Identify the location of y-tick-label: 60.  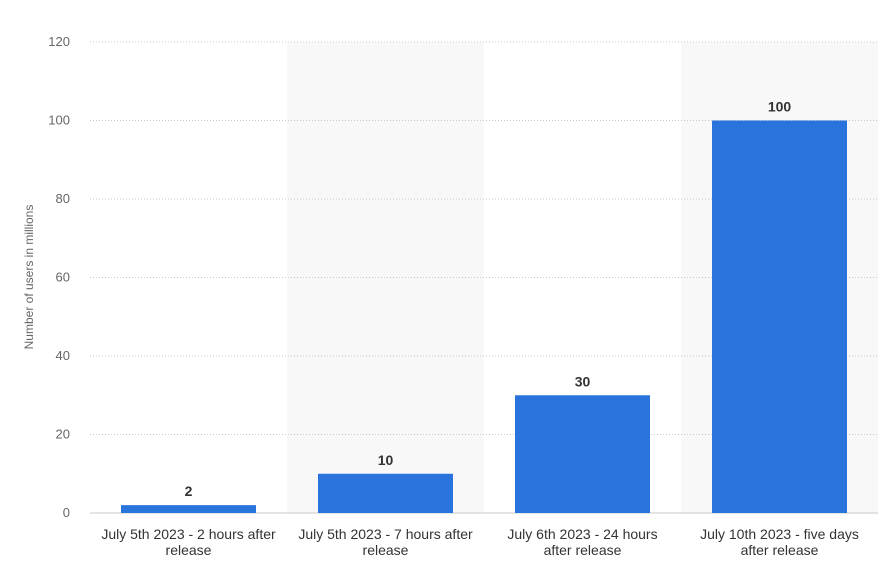
(63, 277).